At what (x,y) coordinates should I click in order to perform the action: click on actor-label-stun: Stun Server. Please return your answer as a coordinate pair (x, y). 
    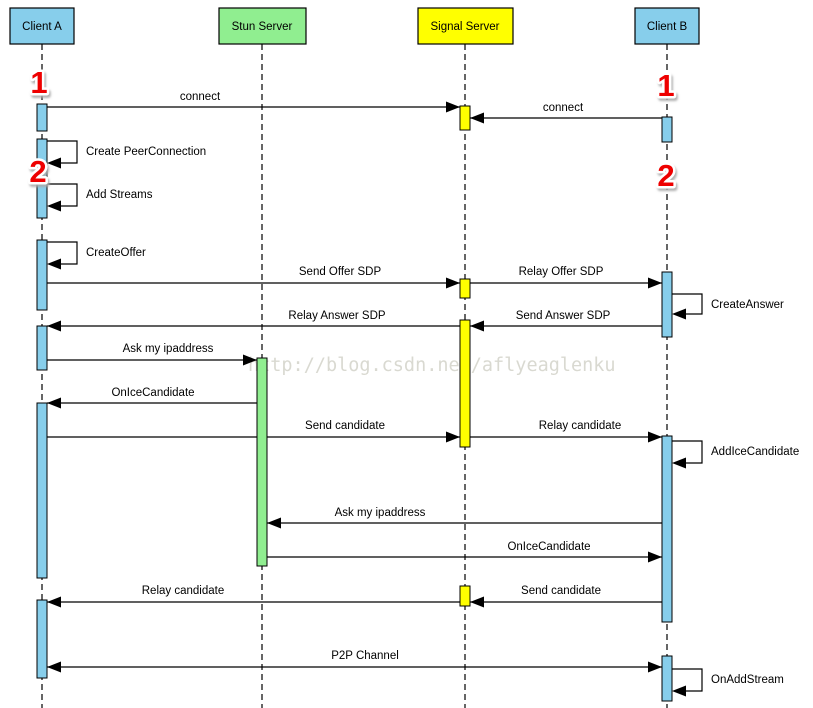
    Looking at the image, I should click on (262, 27).